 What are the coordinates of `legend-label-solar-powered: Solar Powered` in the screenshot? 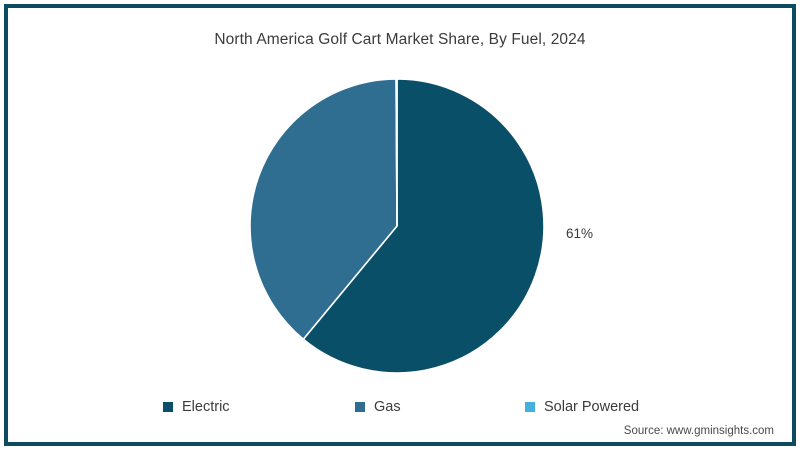 It's located at (592, 407).